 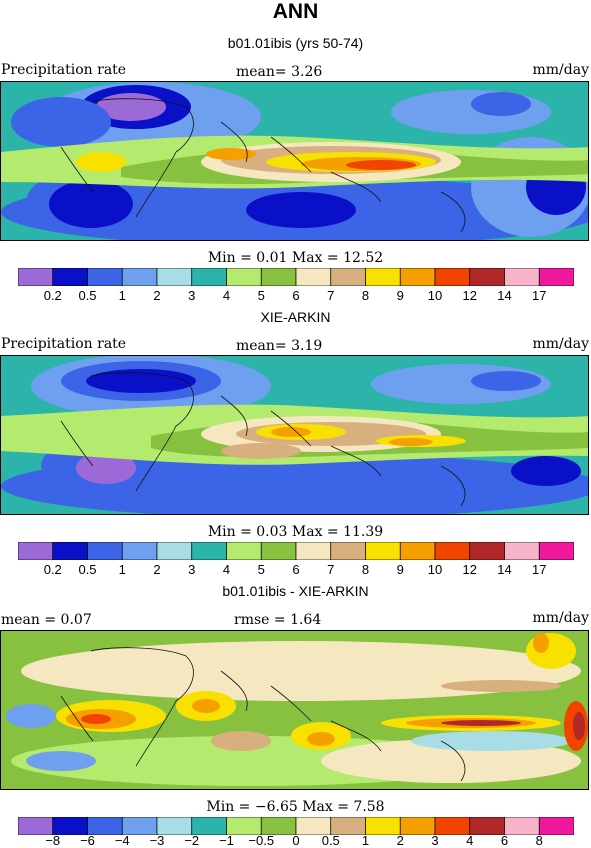 What do you see at coordinates (122, 840) in the screenshot?
I see `colorbar-tick-label: −4` at bounding box center [122, 840].